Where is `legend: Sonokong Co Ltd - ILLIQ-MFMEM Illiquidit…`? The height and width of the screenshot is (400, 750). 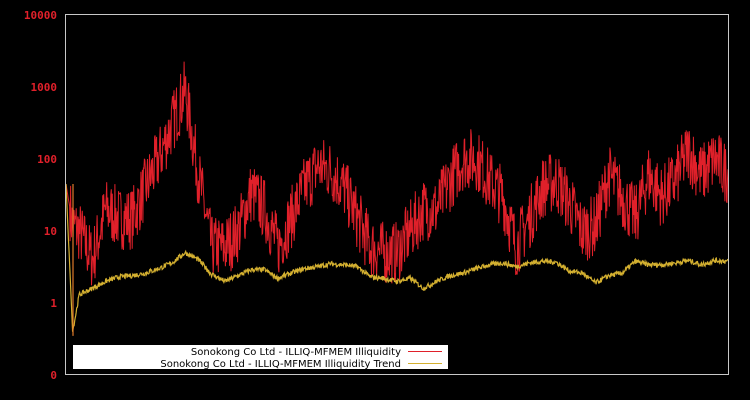 legend: Sonokong Co Ltd - ILLIQ-MFMEM Illiquidit… is located at coordinates (260, 357).